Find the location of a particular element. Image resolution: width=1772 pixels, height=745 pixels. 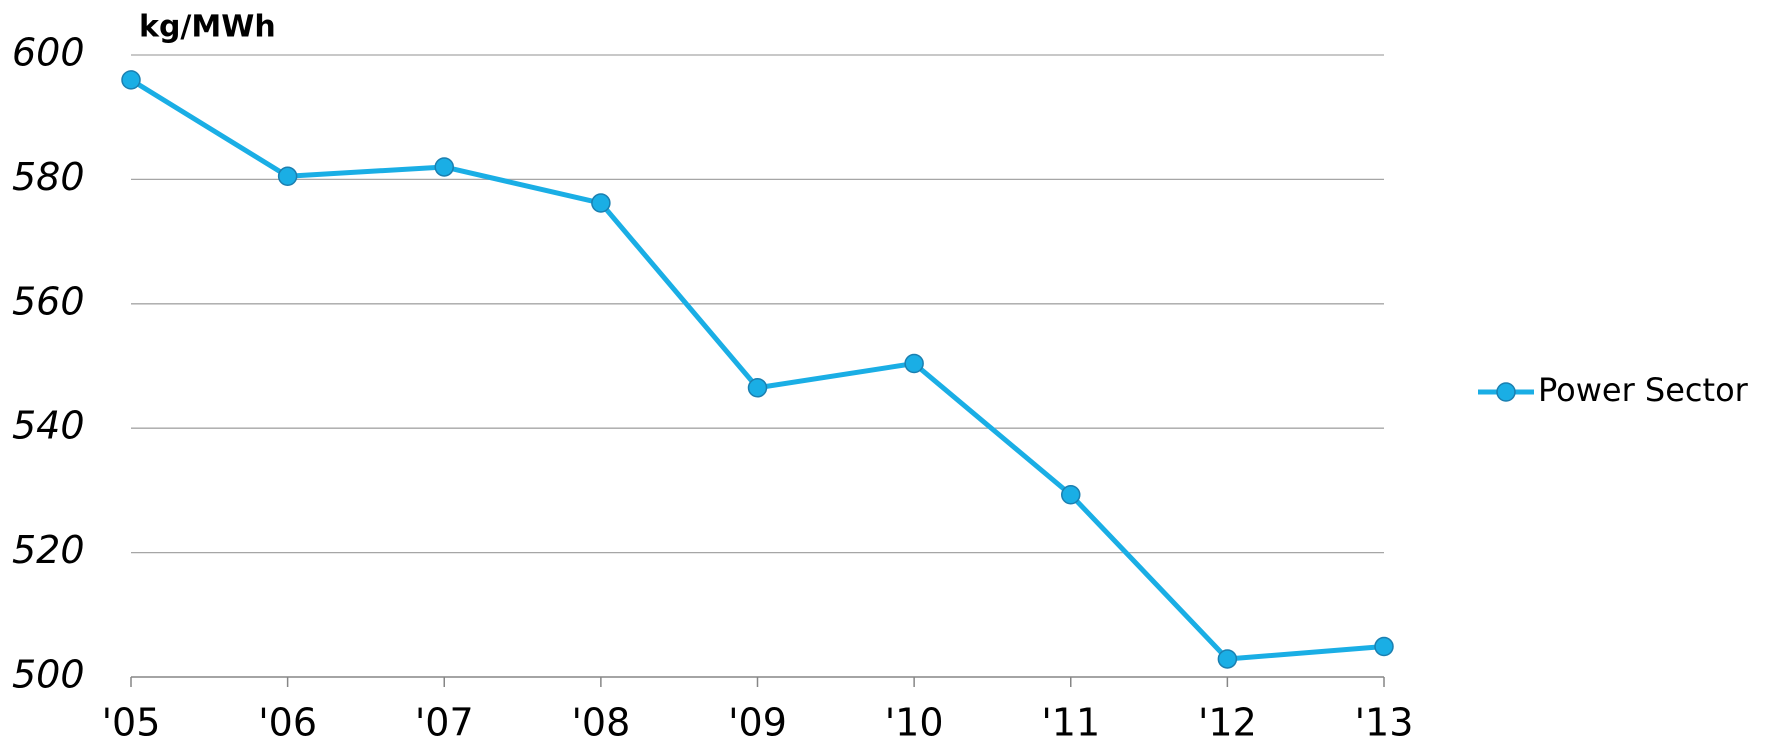

x-tick-label: '11 is located at coordinates (1070, 723).